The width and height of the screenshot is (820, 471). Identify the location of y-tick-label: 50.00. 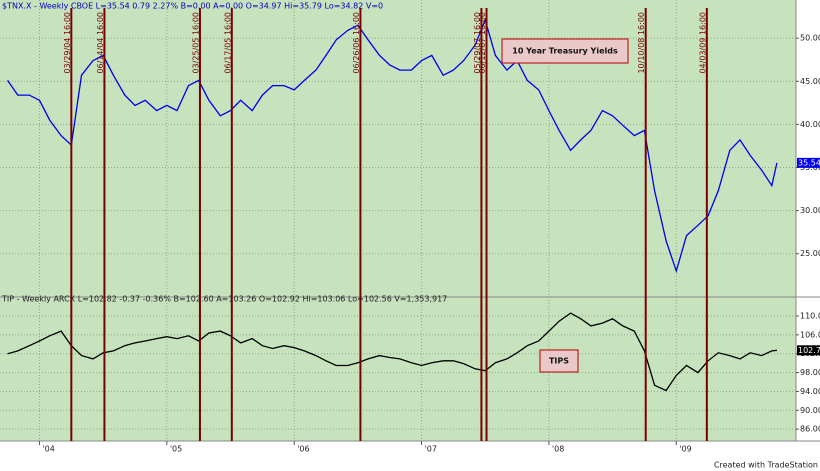
(810, 38).